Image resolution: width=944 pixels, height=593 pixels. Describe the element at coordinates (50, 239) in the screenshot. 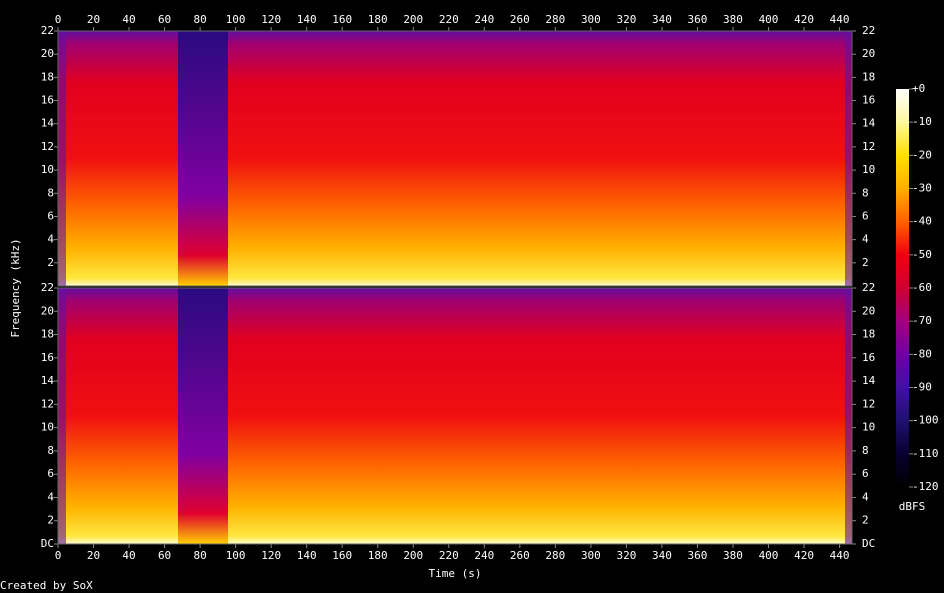

I see `y-tick-label-left: 4` at that location.